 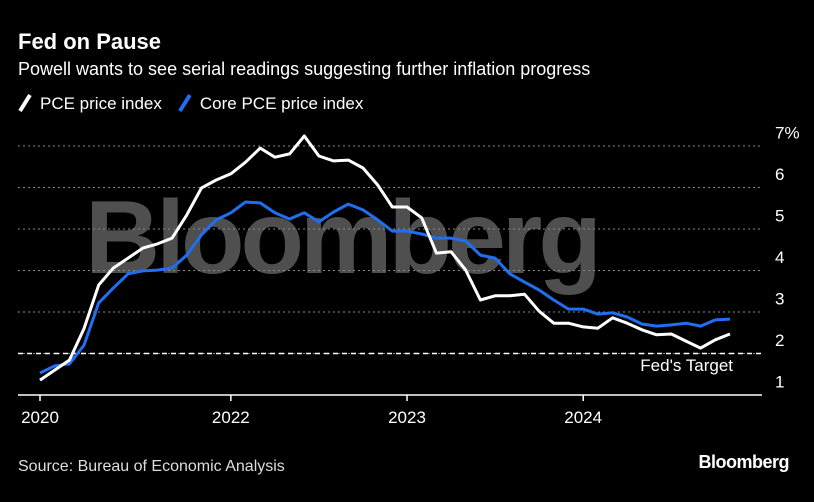 What do you see at coordinates (407, 417) in the screenshot?
I see `x-tick-label: 2023` at bounding box center [407, 417].